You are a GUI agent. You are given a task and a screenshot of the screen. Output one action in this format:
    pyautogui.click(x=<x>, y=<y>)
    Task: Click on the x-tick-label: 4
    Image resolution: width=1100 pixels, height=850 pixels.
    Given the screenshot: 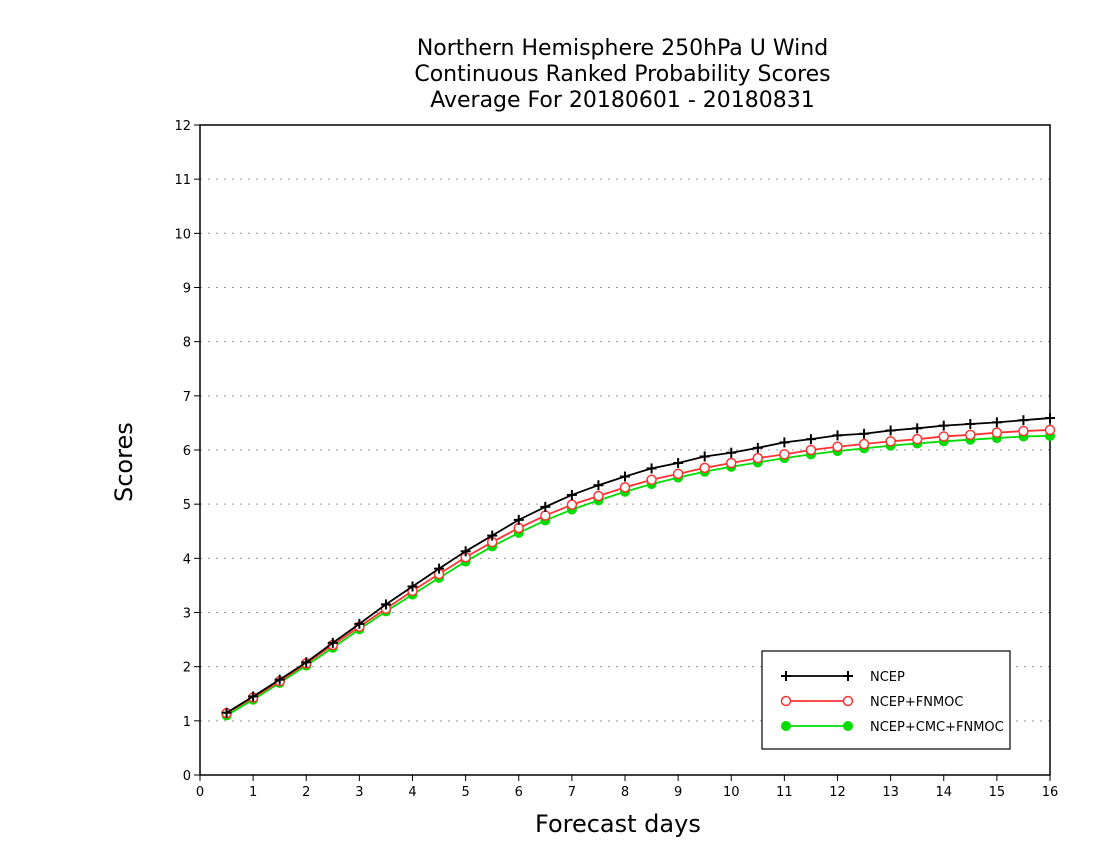 What is the action you would take?
    pyautogui.click(x=412, y=792)
    